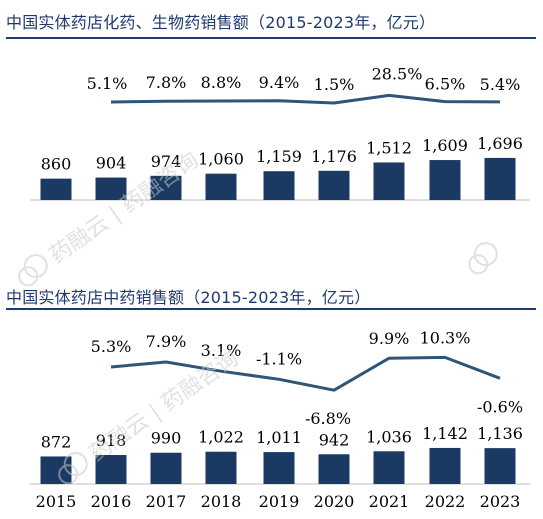  What do you see at coordinates (500, 406) in the screenshot?
I see `growth-rate-label: -0.6%` at bounding box center [500, 406].